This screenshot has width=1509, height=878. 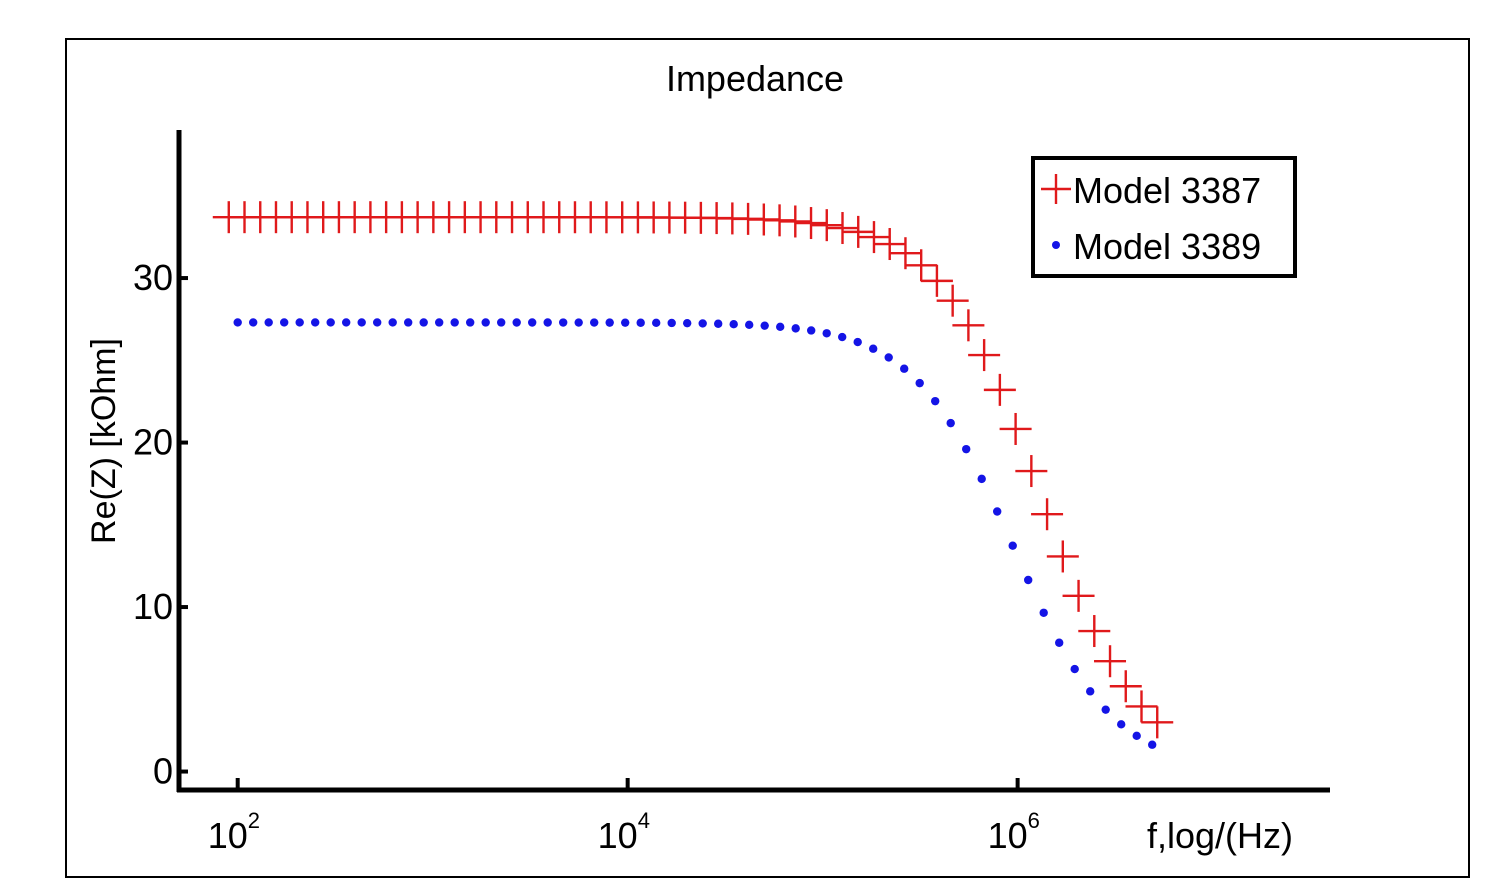 What do you see at coordinates (153, 277) in the screenshot?
I see `y-tick-label: 30` at bounding box center [153, 277].